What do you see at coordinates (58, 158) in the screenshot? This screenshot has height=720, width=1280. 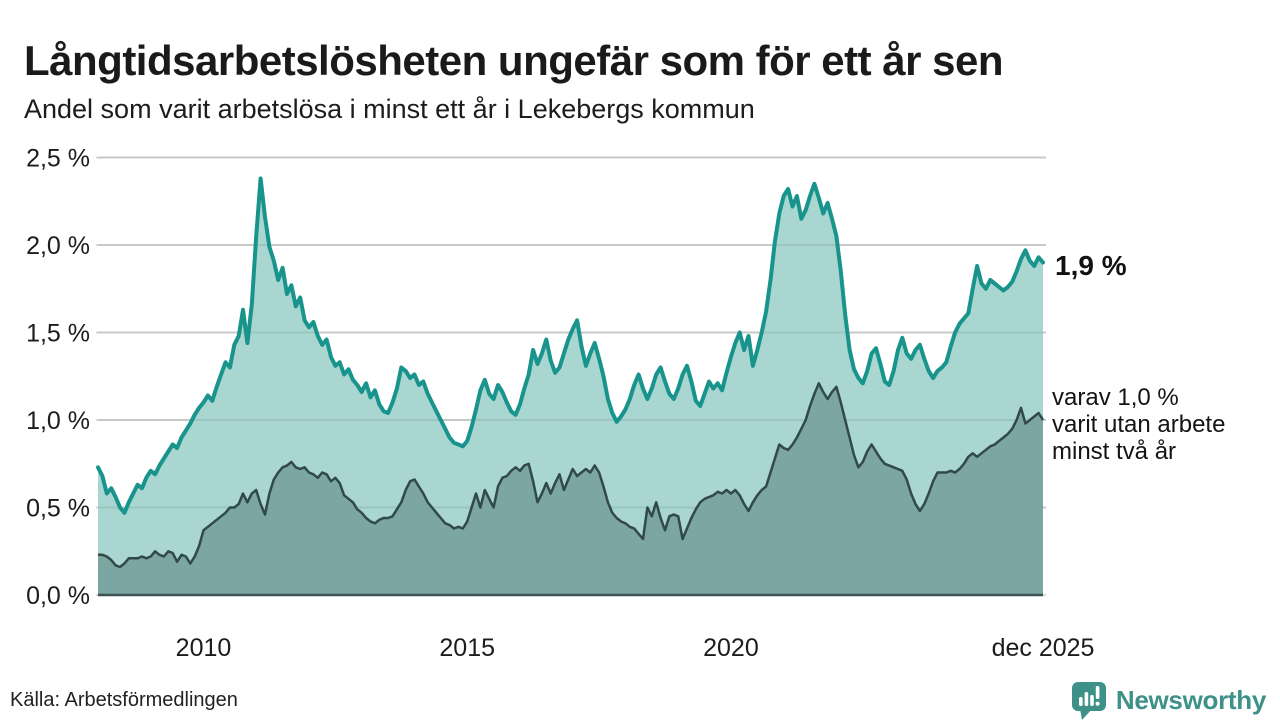 I see `y-tick-label: 2,5 %` at bounding box center [58, 158].